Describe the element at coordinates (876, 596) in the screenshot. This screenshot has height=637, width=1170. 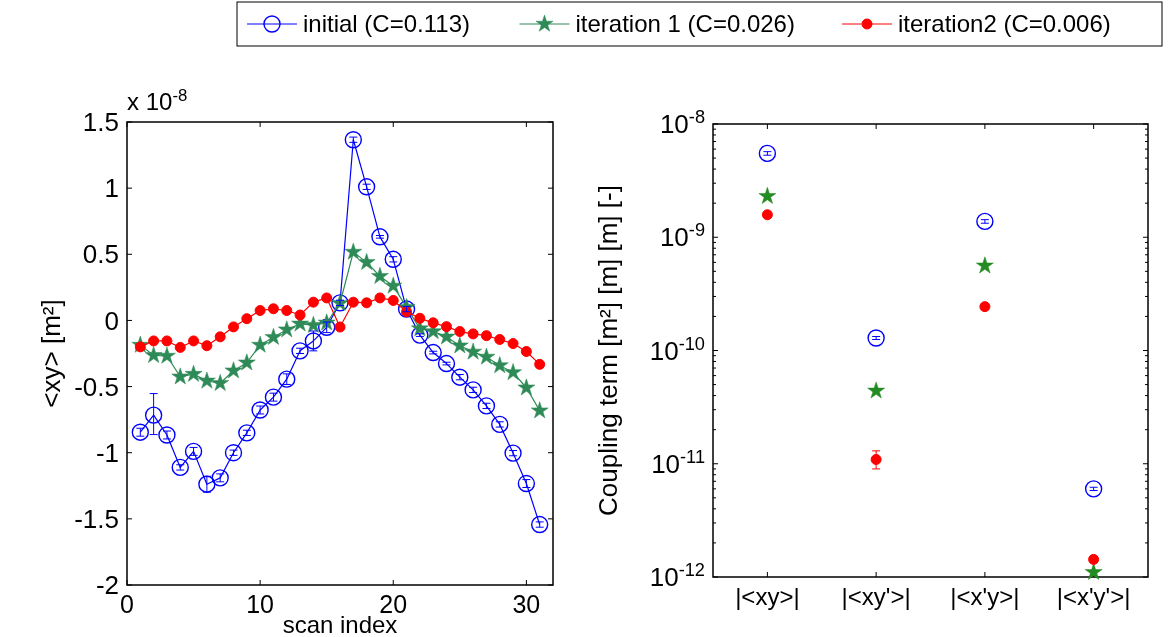
I see `x-tick-label: |<xy'>|` at that location.